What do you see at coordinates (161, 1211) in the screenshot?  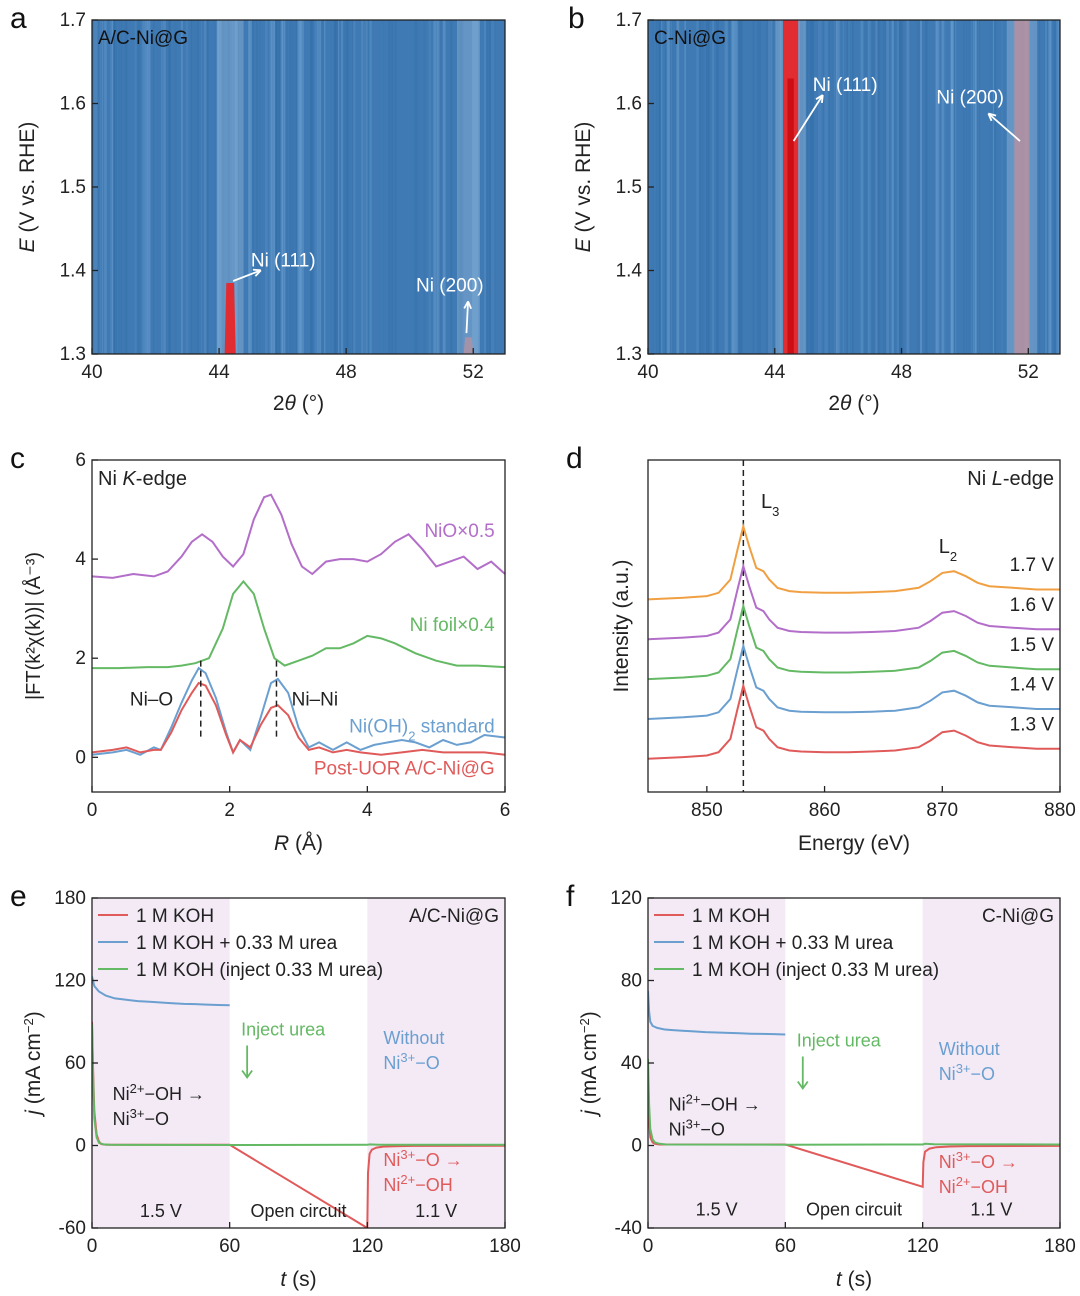 I see `text-span: 1.5 V` at bounding box center [161, 1211].